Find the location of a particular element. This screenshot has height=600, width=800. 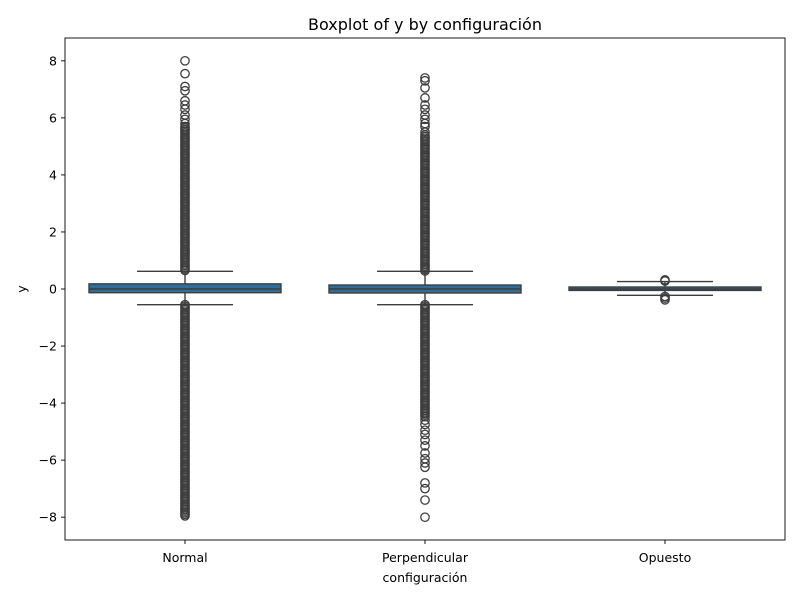

box-group-opuesto is located at coordinates (665, 290).